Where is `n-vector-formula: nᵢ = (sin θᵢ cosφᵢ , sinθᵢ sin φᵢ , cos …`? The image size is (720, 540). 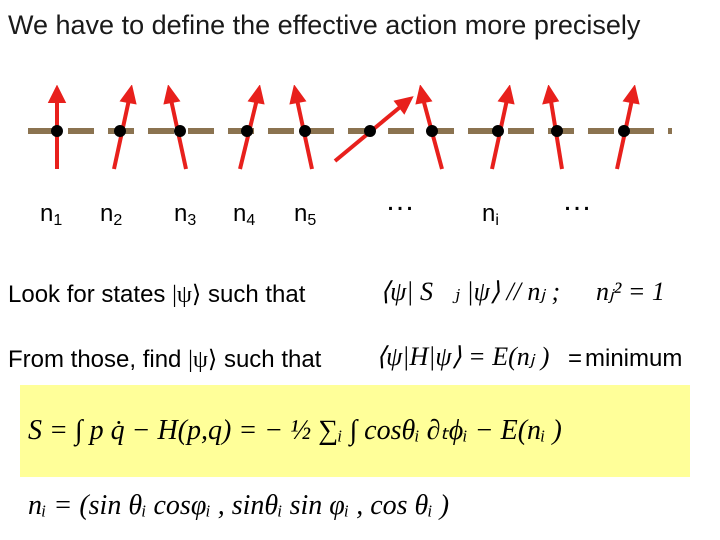
n-vector-formula: nᵢ = (sin θᵢ cosφᵢ , sinθᵢ sin φᵢ , cos … is located at coordinates (239, 505).